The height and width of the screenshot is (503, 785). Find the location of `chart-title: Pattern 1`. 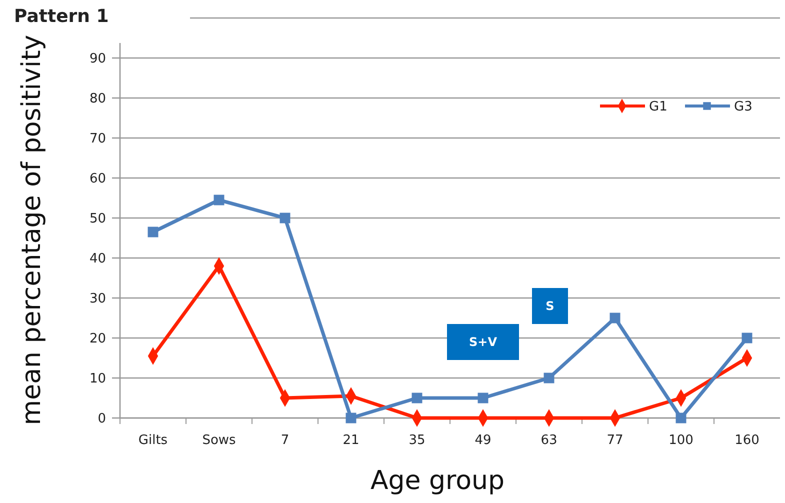

chart-title: Pattern 1 is located at coordinates (61, 16).